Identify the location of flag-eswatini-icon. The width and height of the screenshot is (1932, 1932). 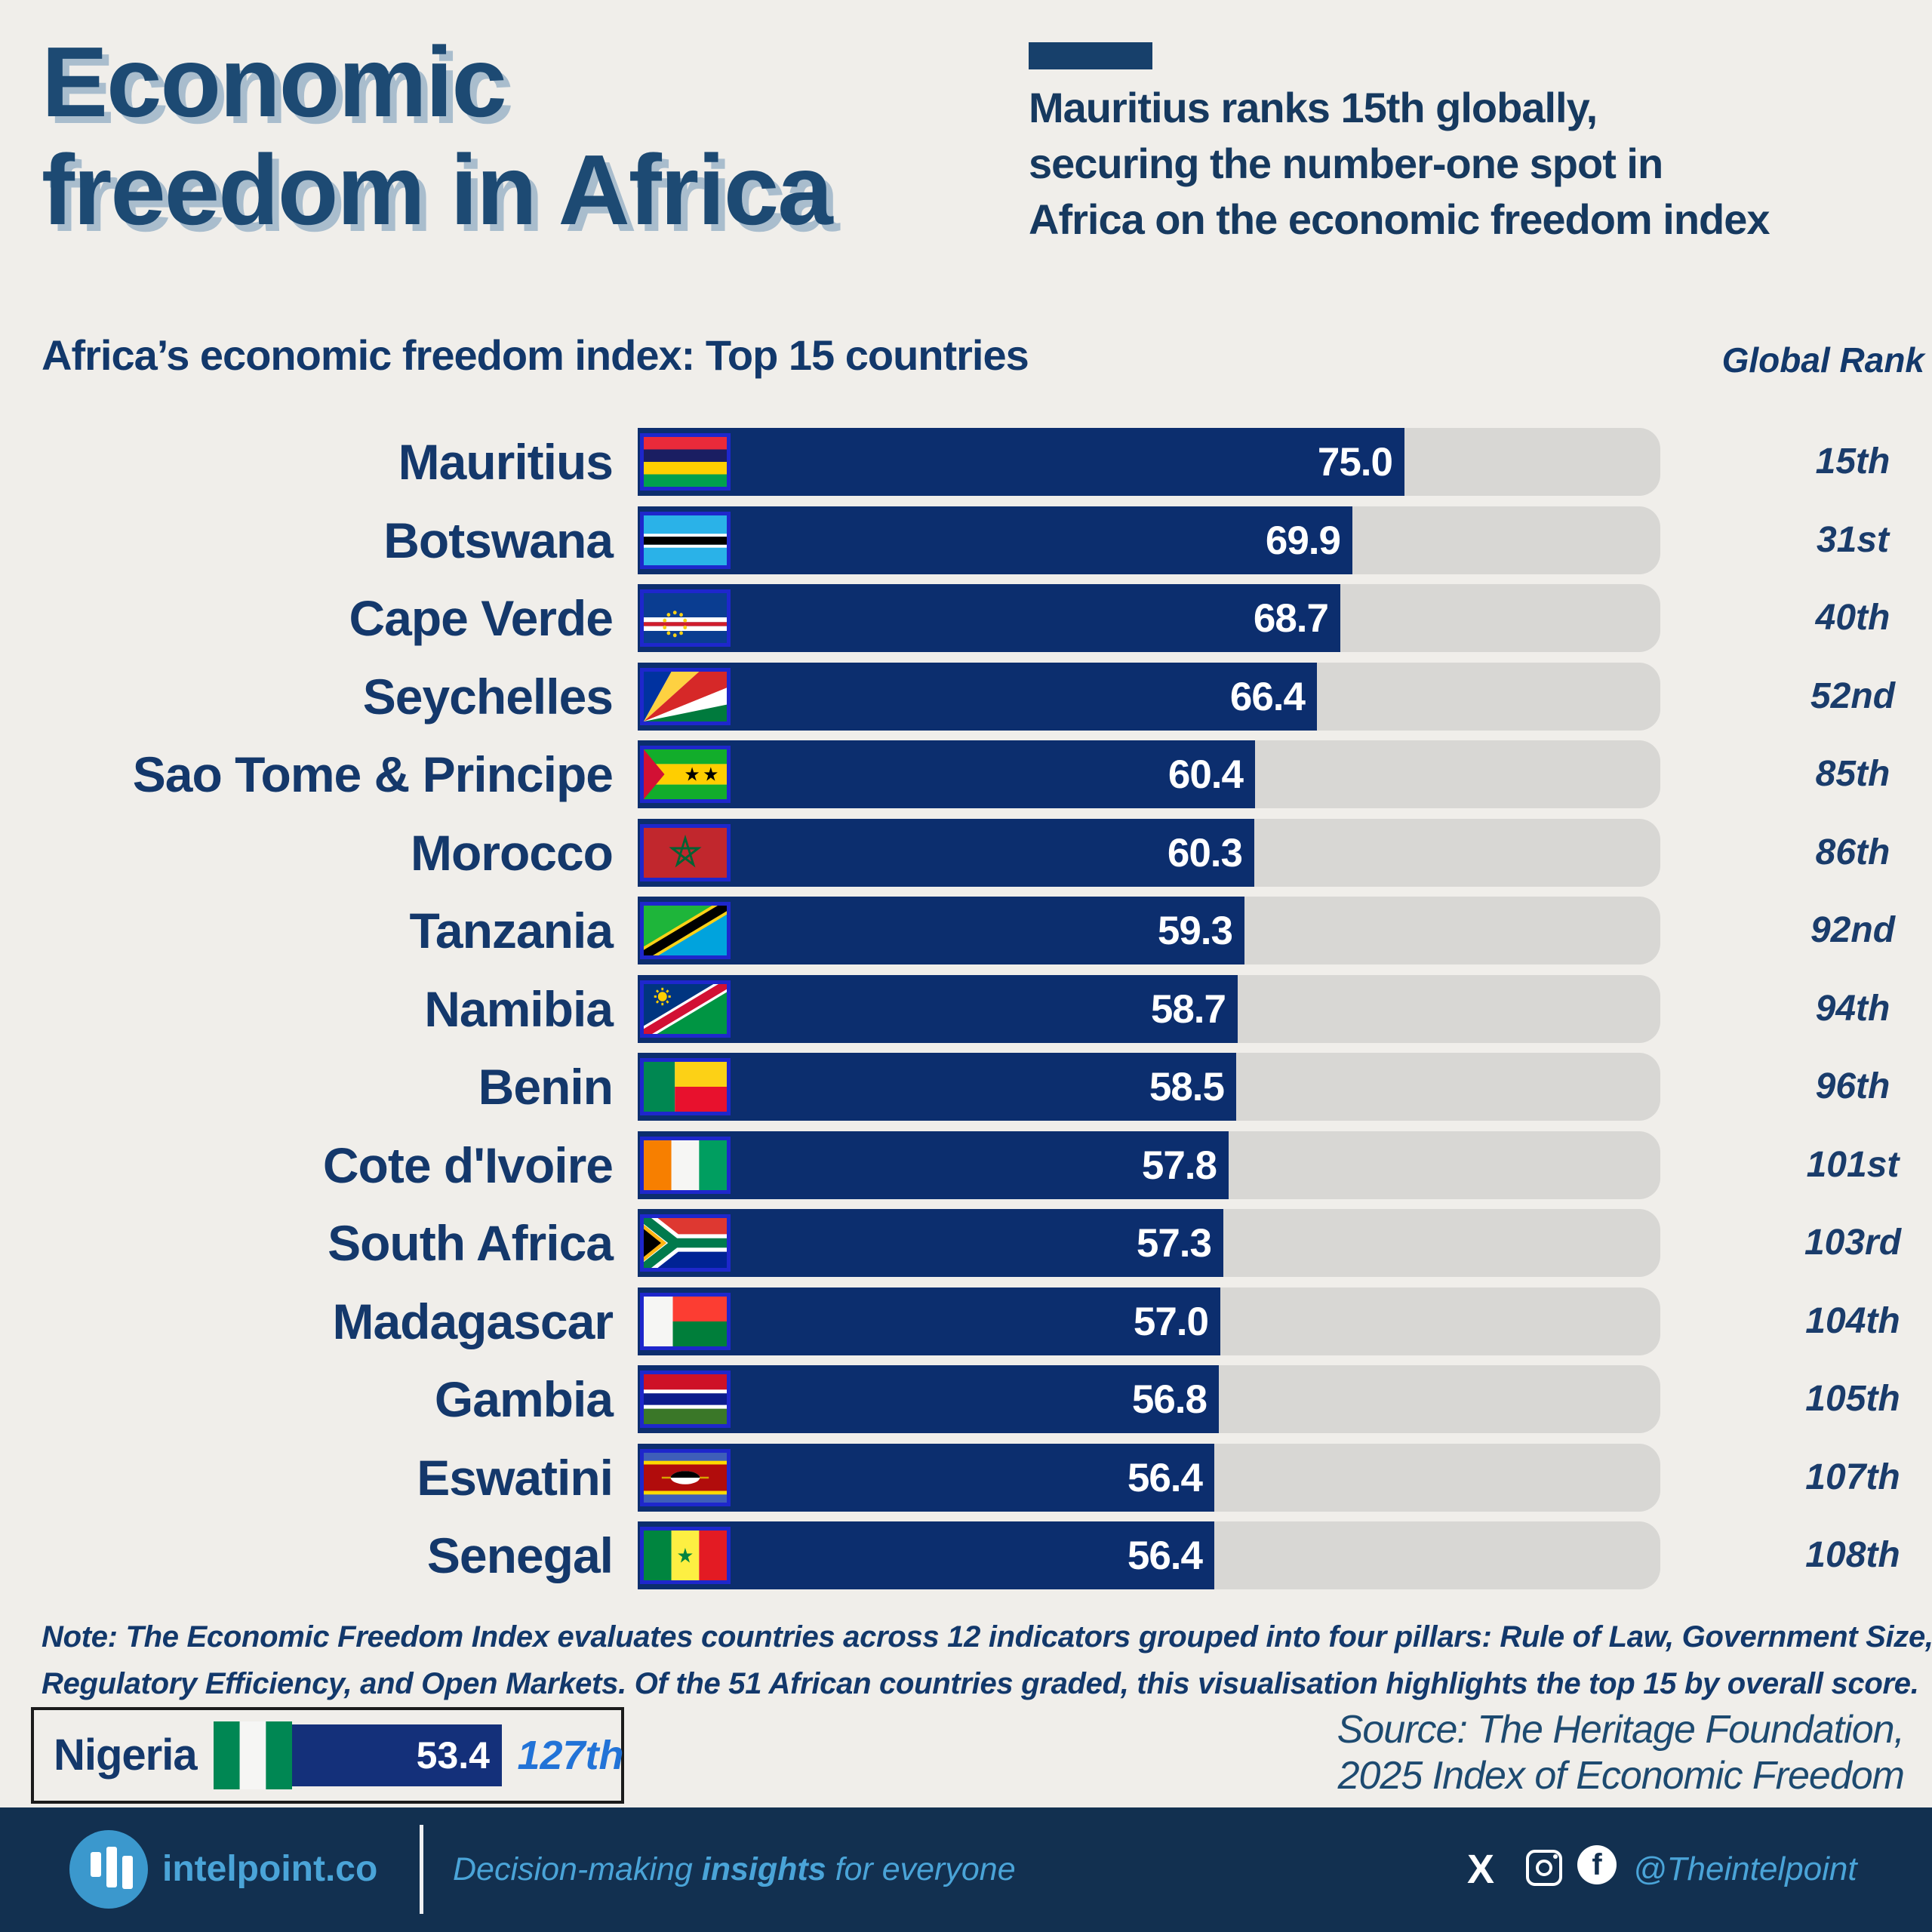
(685, 1477).